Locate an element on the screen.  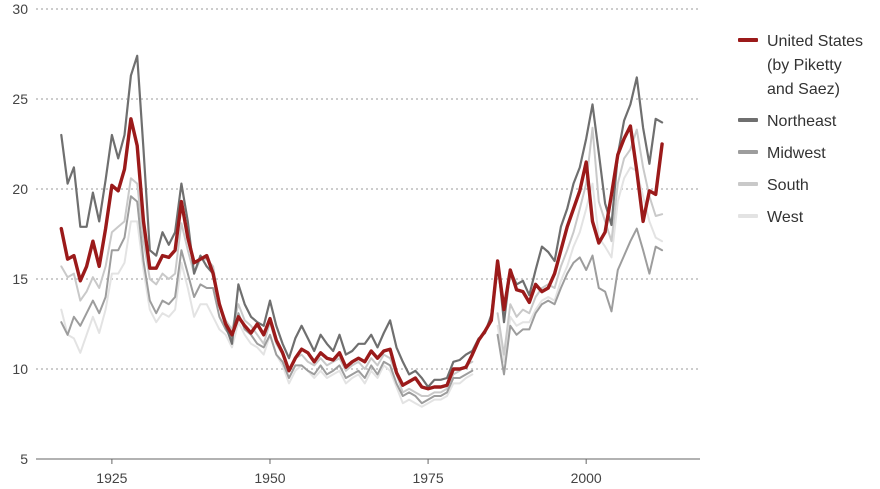
legend-item-midwest: Midwest is located at coordinates (808, 154).